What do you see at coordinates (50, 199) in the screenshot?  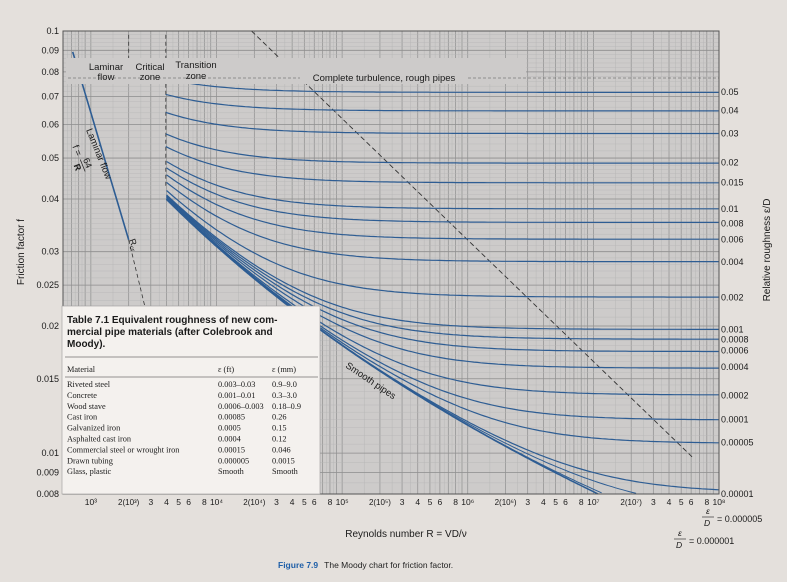 I see `y-tick-label: 0.04` at bounding box center [50, 199].